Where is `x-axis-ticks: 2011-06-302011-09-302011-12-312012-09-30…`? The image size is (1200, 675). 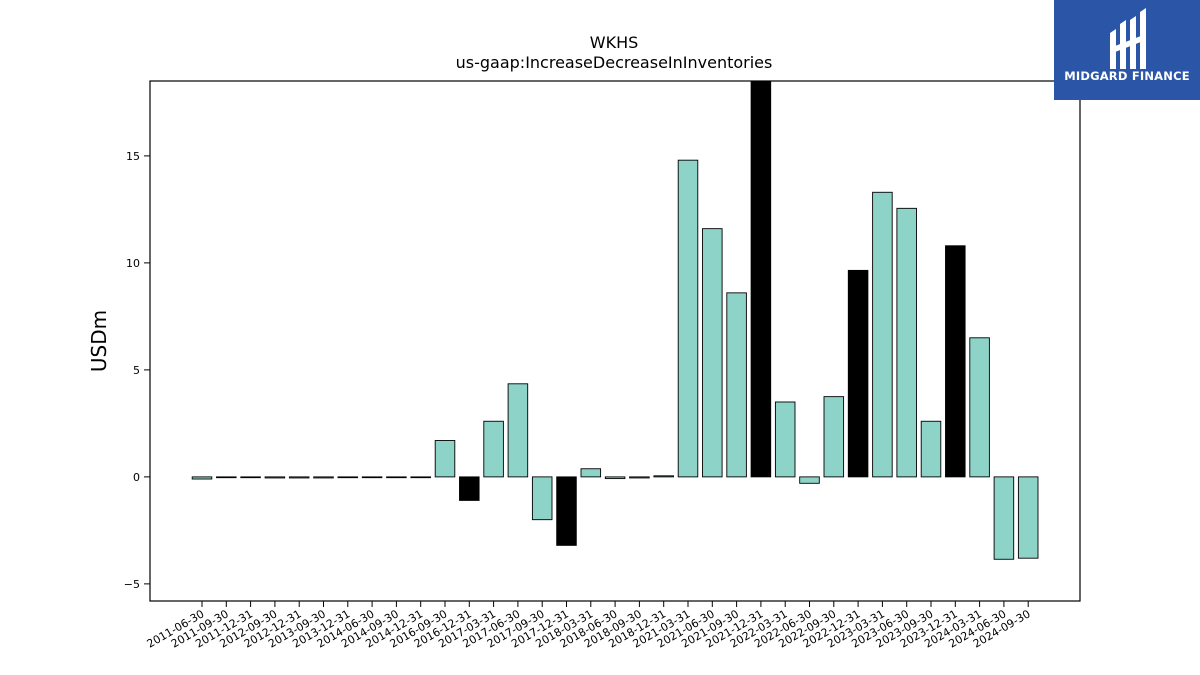
x-axis-ticks: 2011-06-302011-09-302011-12-312012-09-30… is located at coordinates (589, 626).